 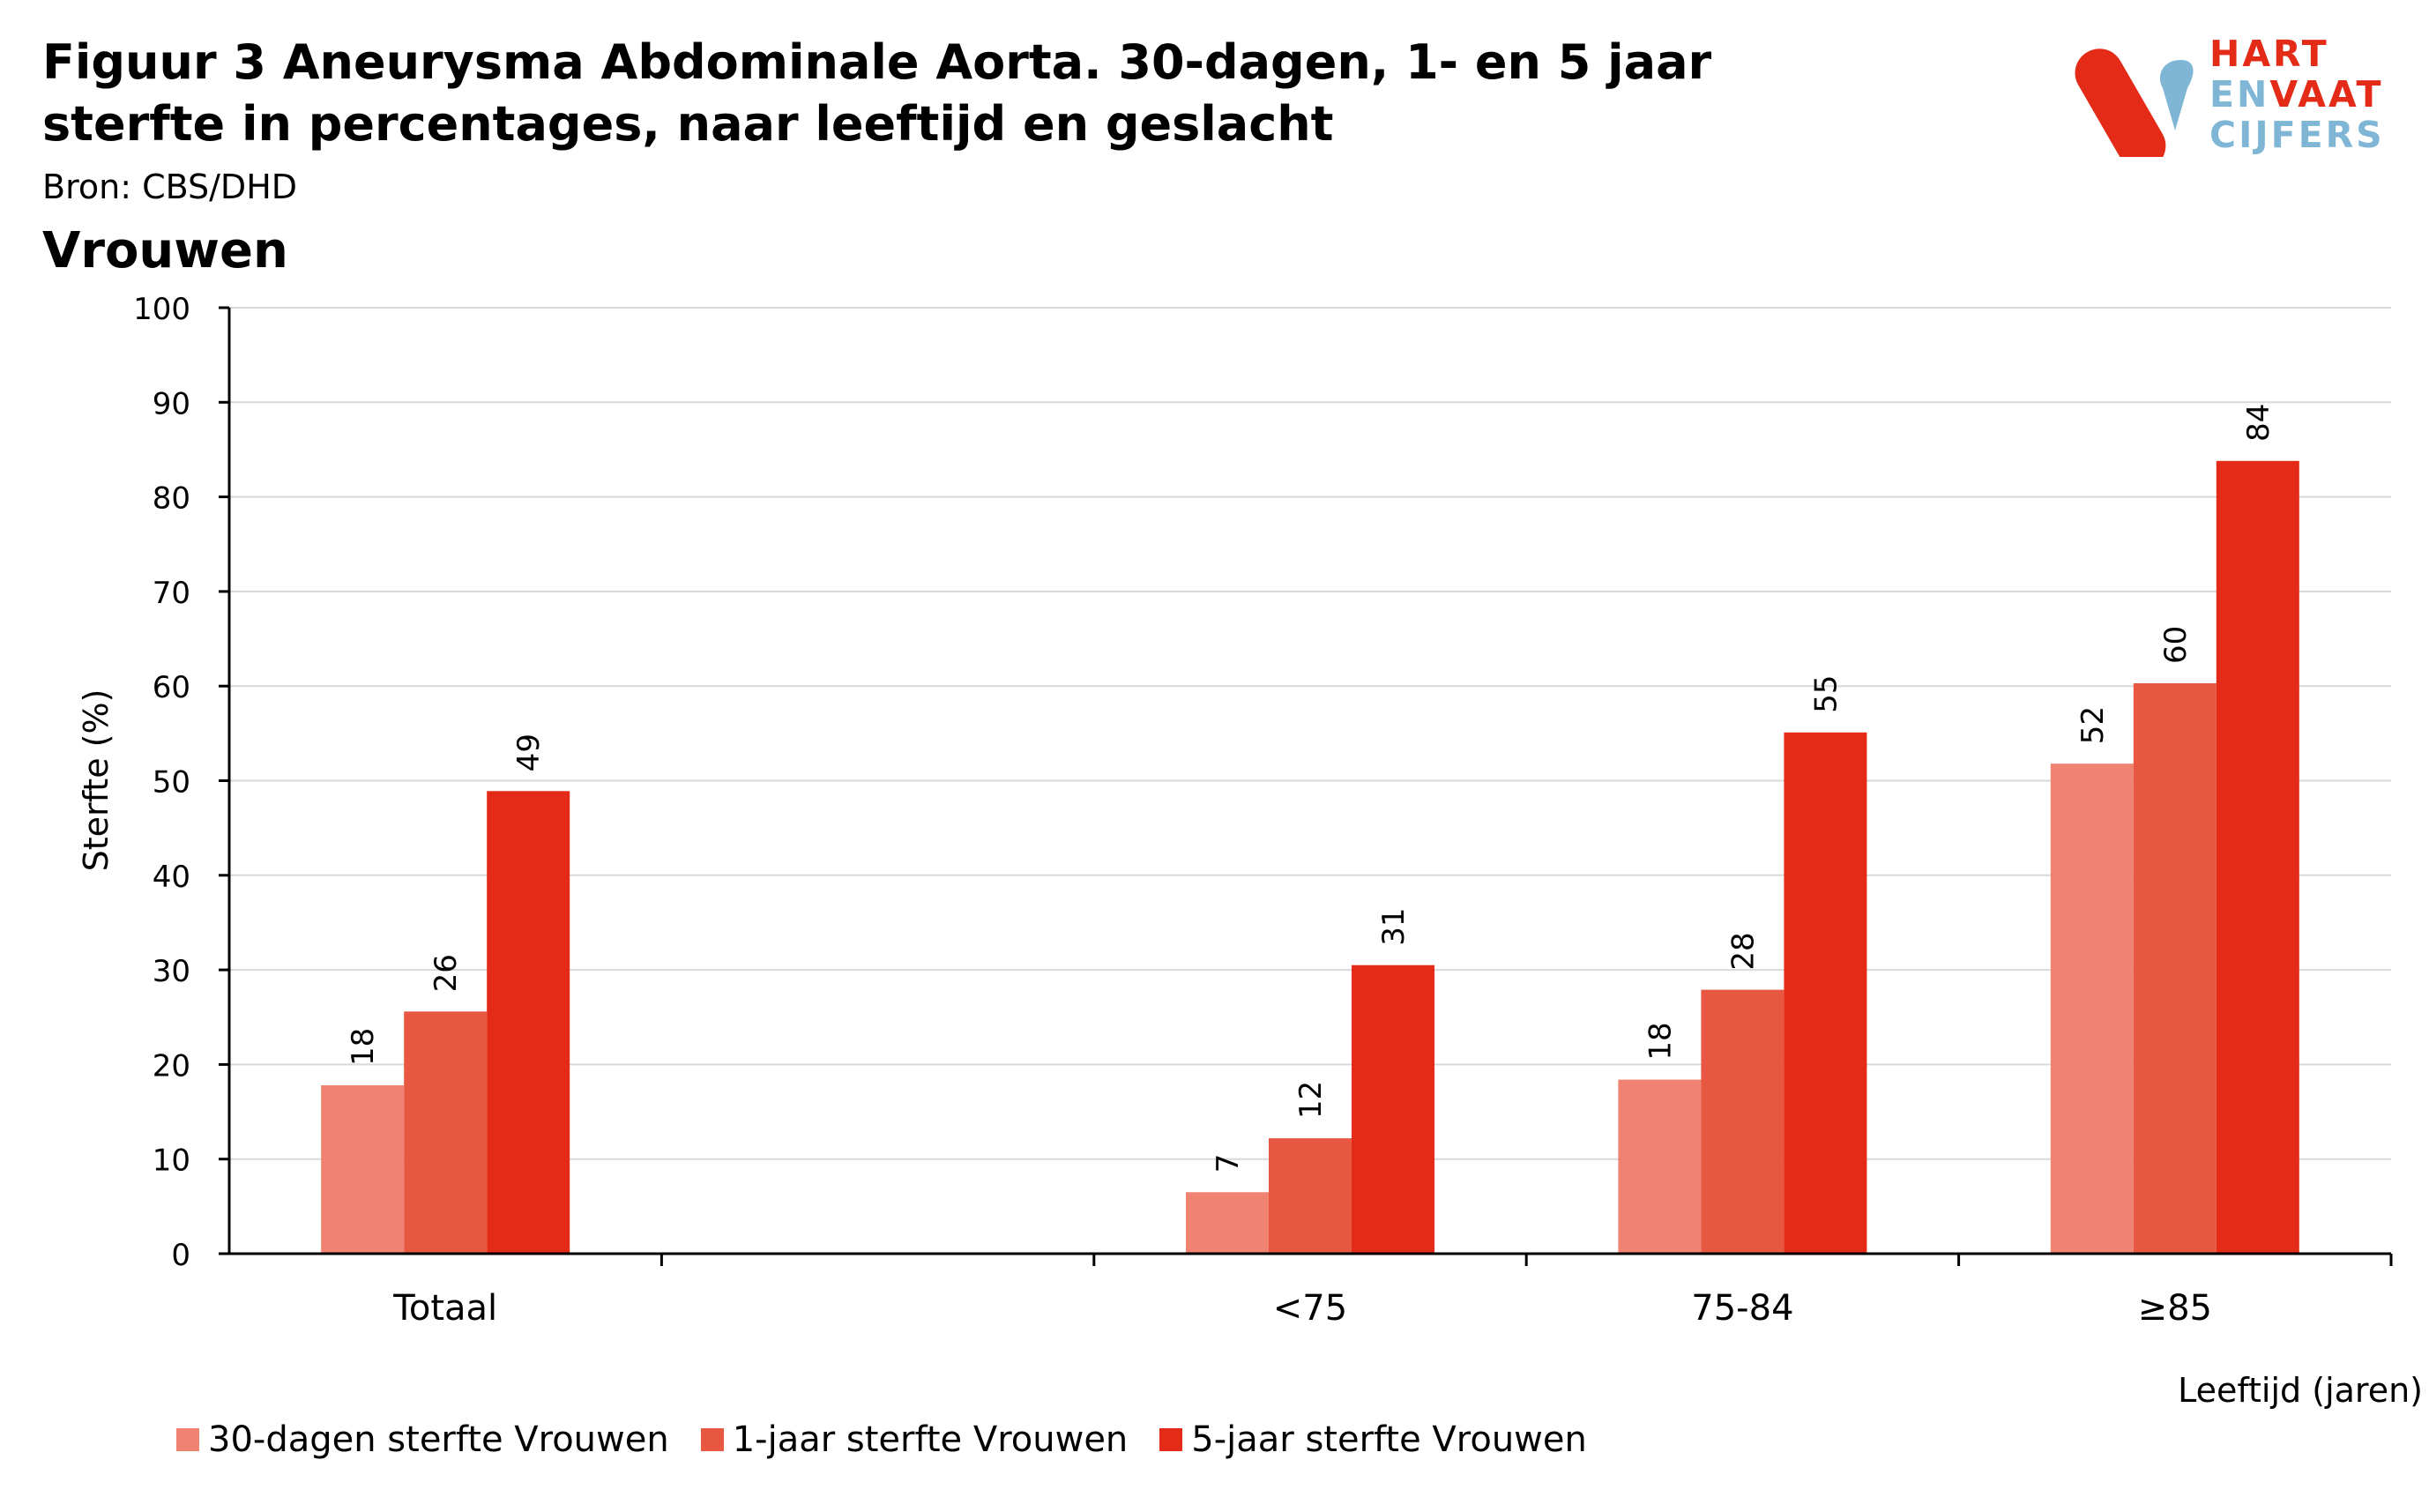 What do you see at coordinates (171, 877) in the screenshot?
I see `y-tick-label: 40` at bounding box center [171, 877].